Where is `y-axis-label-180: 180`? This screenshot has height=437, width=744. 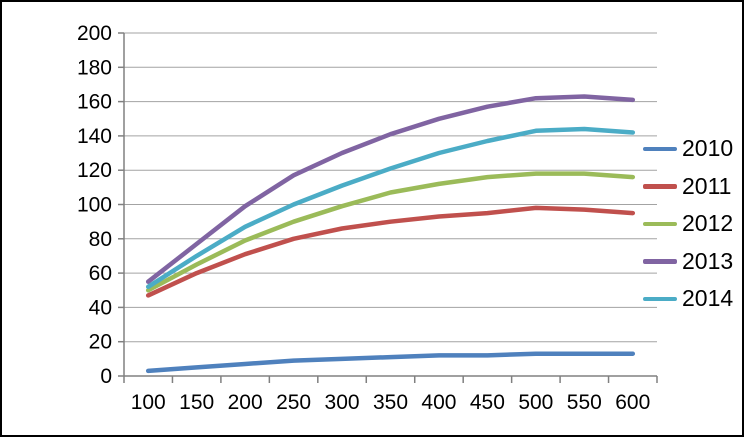 y-axis-label-180: 180 is located at coordinates (94, 67).